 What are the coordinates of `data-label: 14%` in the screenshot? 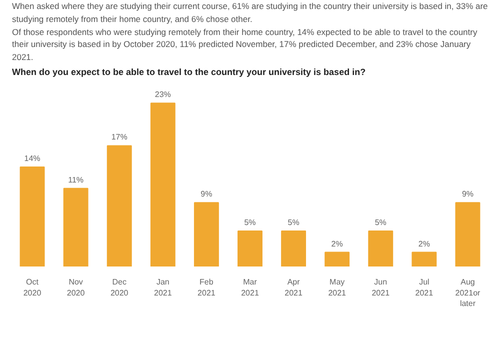 It's located at (32, 158).